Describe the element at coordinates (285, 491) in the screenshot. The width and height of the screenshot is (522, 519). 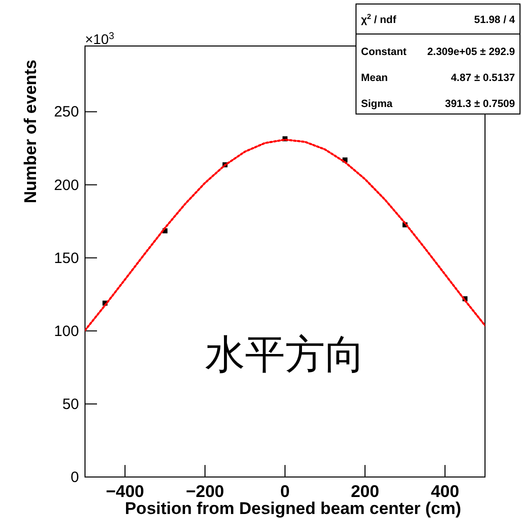
I see `x-tick-label: 0` at that location.